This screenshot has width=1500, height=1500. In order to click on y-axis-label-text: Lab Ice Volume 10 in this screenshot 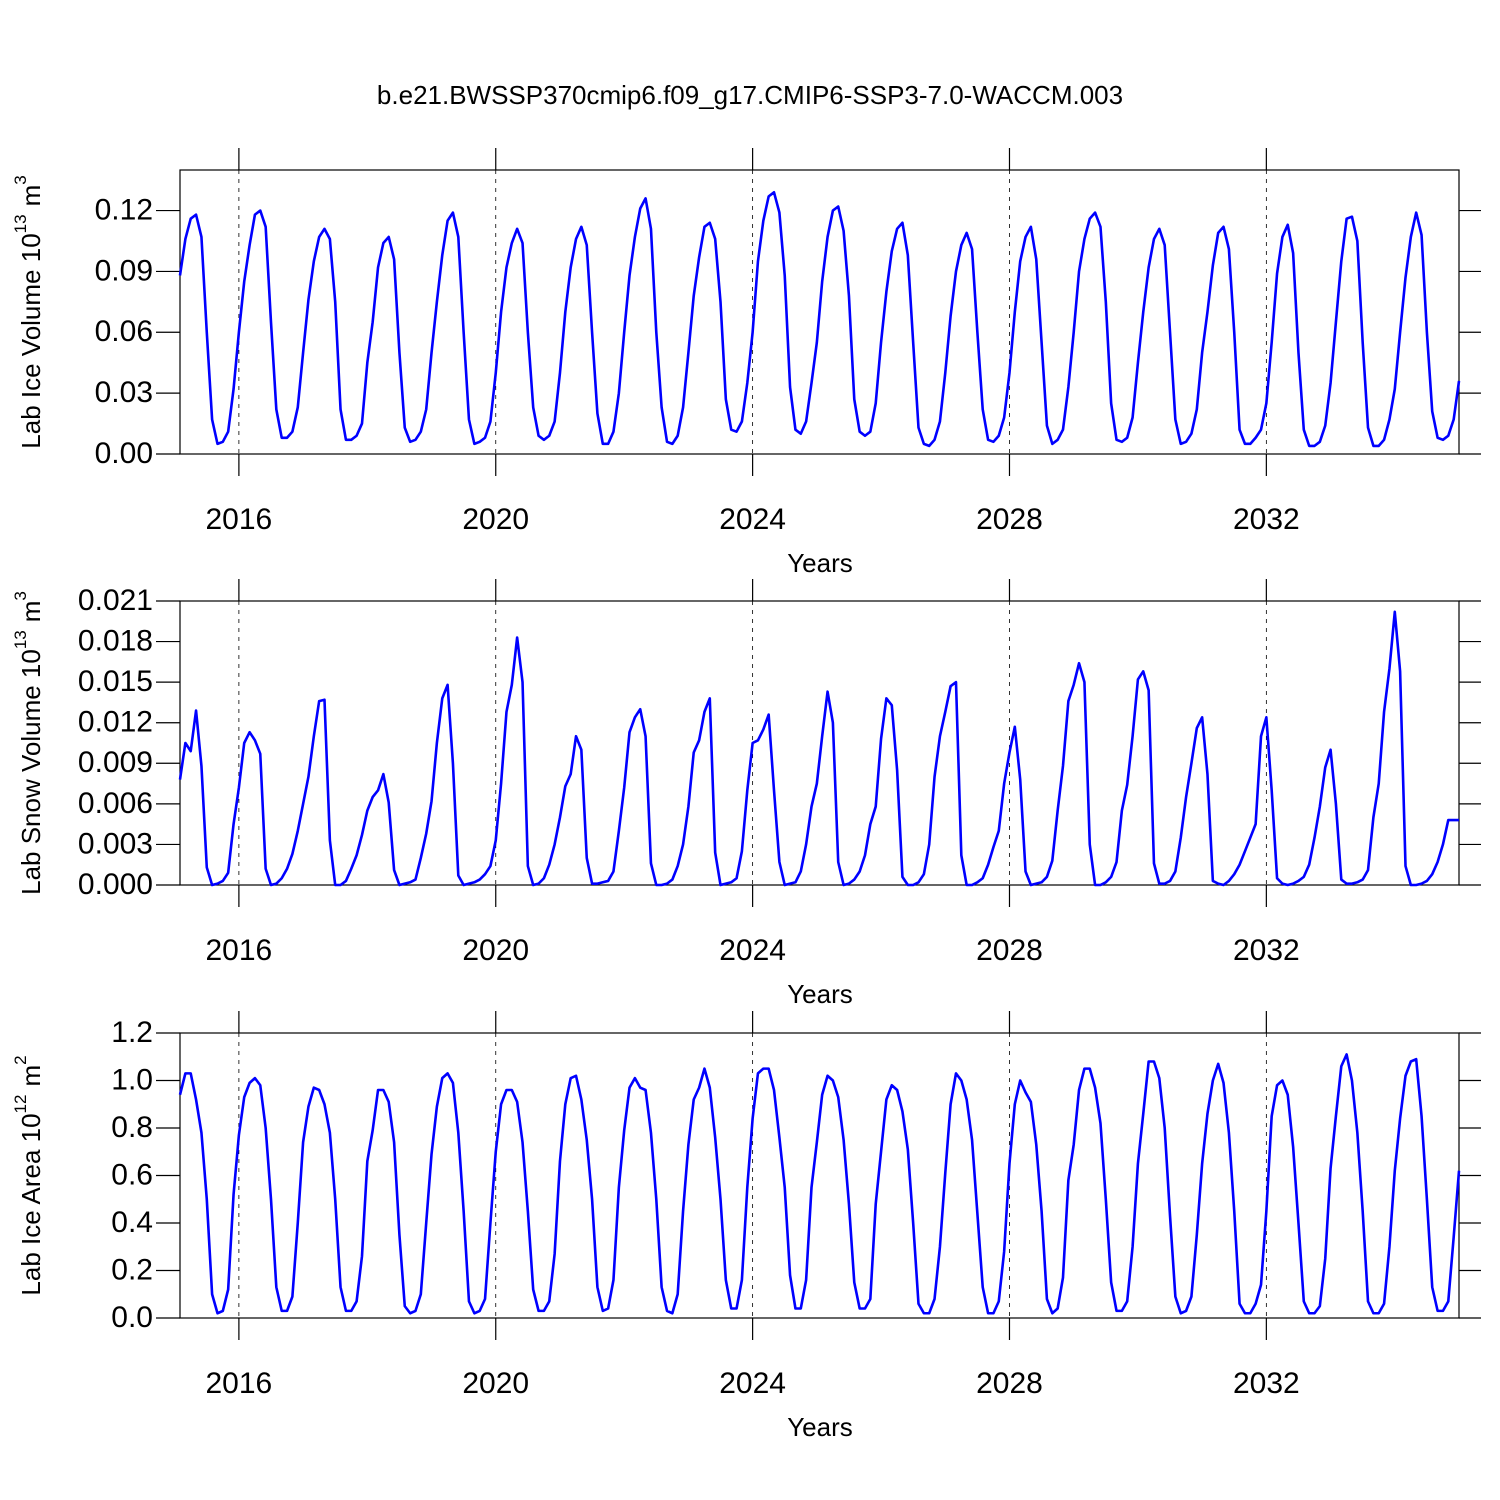, I will do `click(31, 340)`.